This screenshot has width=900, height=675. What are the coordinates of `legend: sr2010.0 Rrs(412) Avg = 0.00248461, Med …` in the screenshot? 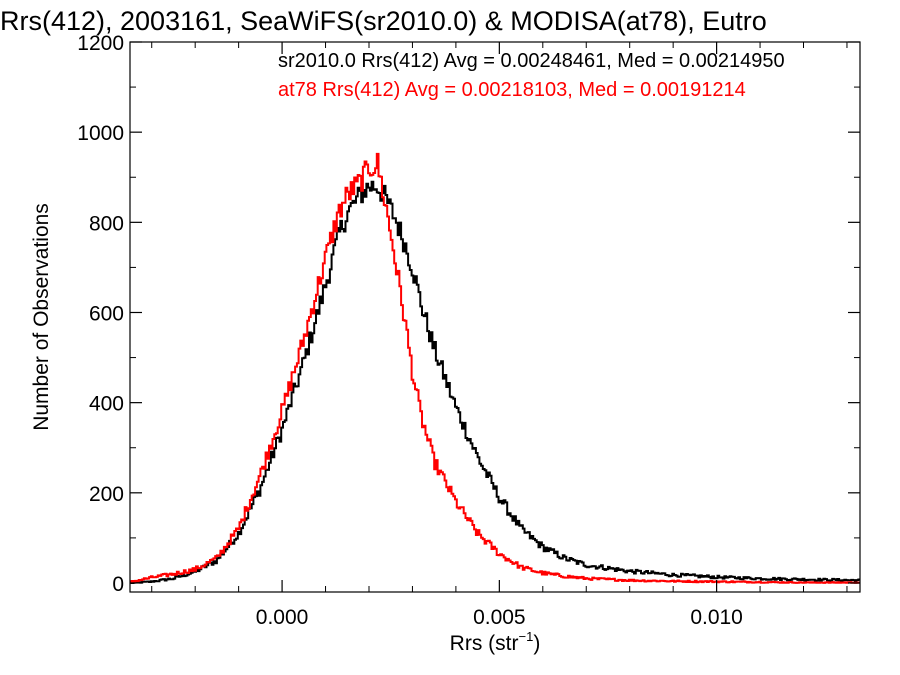 It's located at (531, 75).